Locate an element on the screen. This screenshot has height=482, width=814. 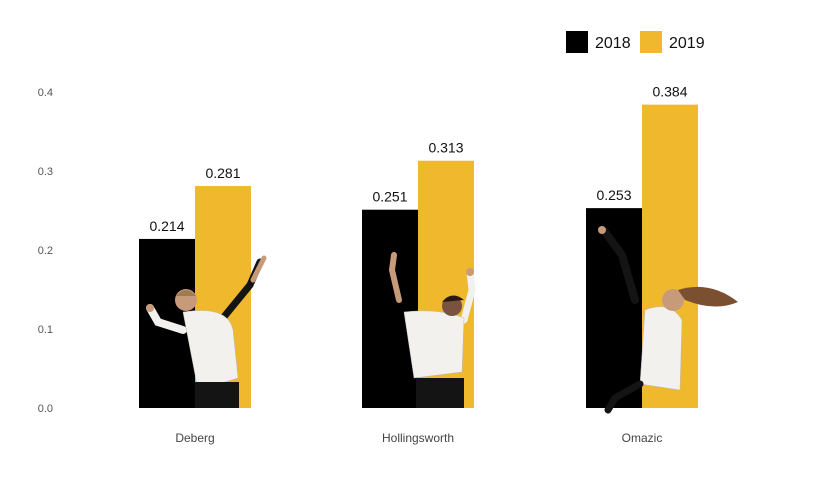
value-label: 0.281 is located at coordinates (222, 173).